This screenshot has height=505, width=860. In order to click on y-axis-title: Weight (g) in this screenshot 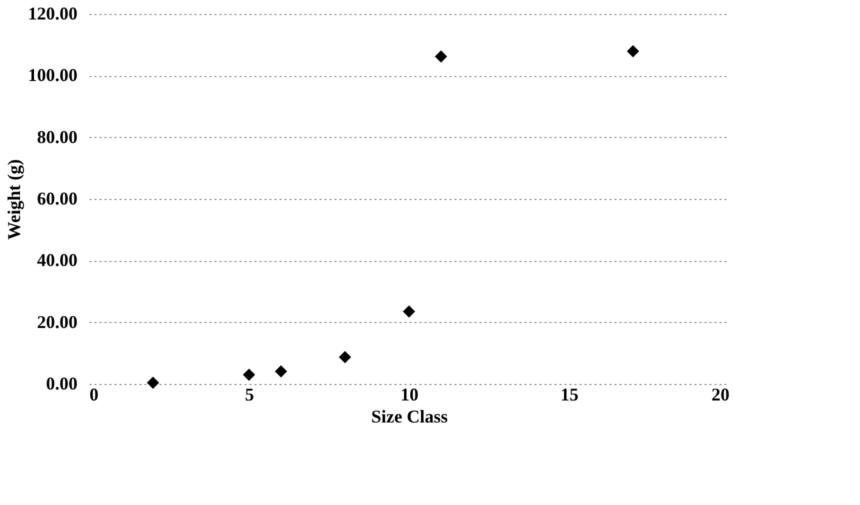, I will do `click(14, 199)`.